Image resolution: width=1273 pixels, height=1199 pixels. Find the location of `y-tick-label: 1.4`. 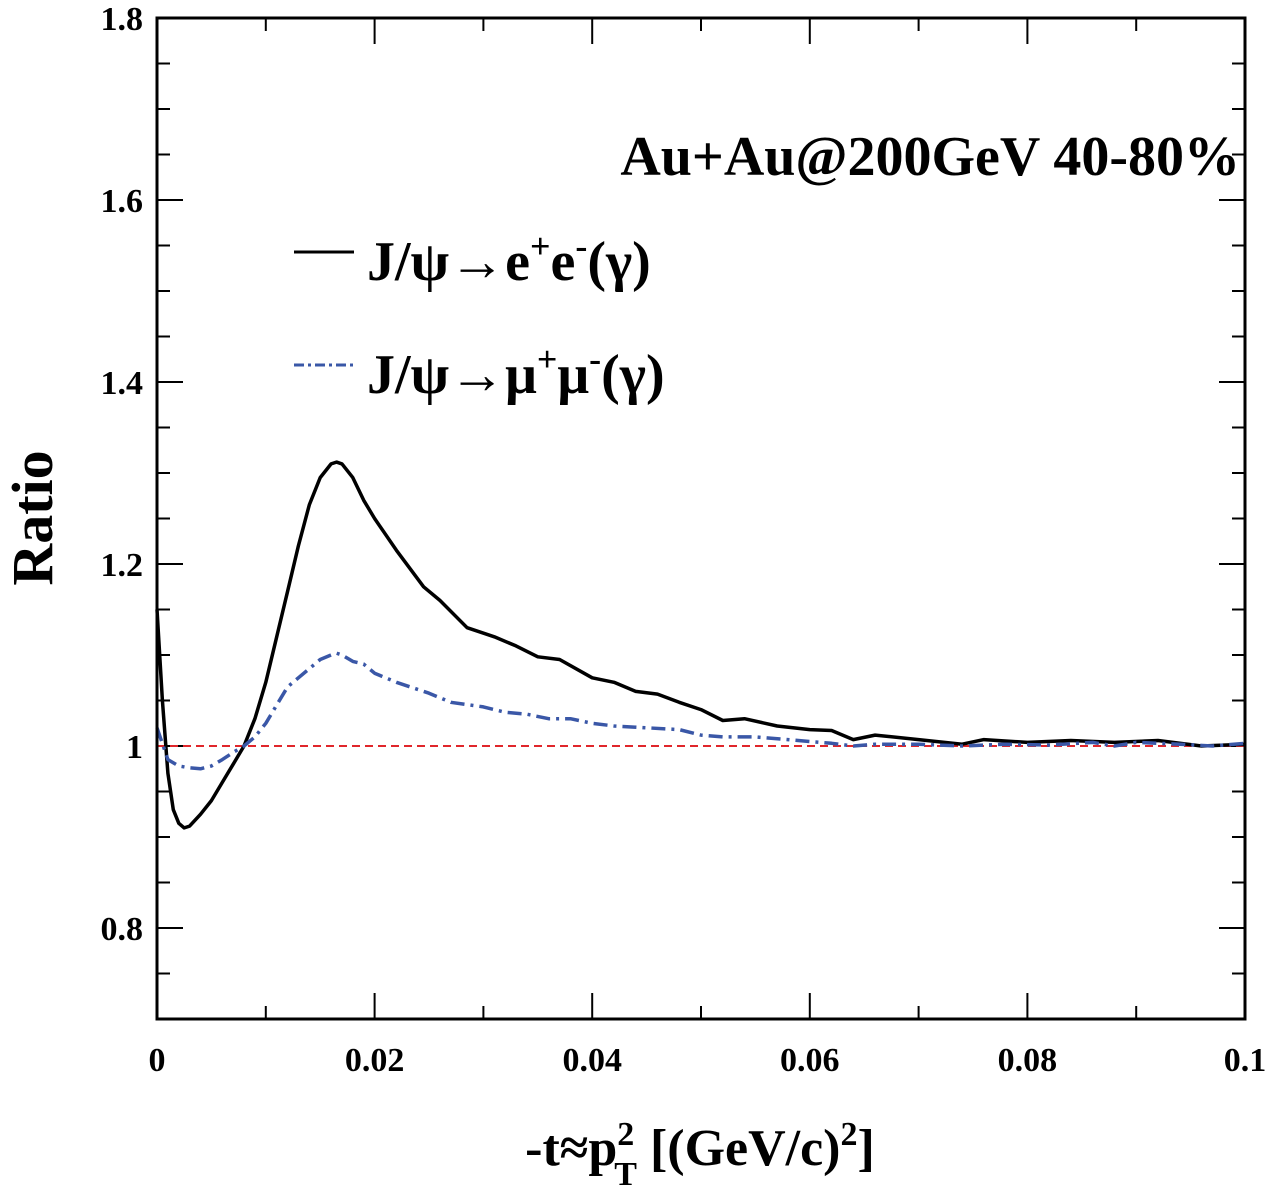

y-tick-label: 1.4 is located at coordinates (122, 383).